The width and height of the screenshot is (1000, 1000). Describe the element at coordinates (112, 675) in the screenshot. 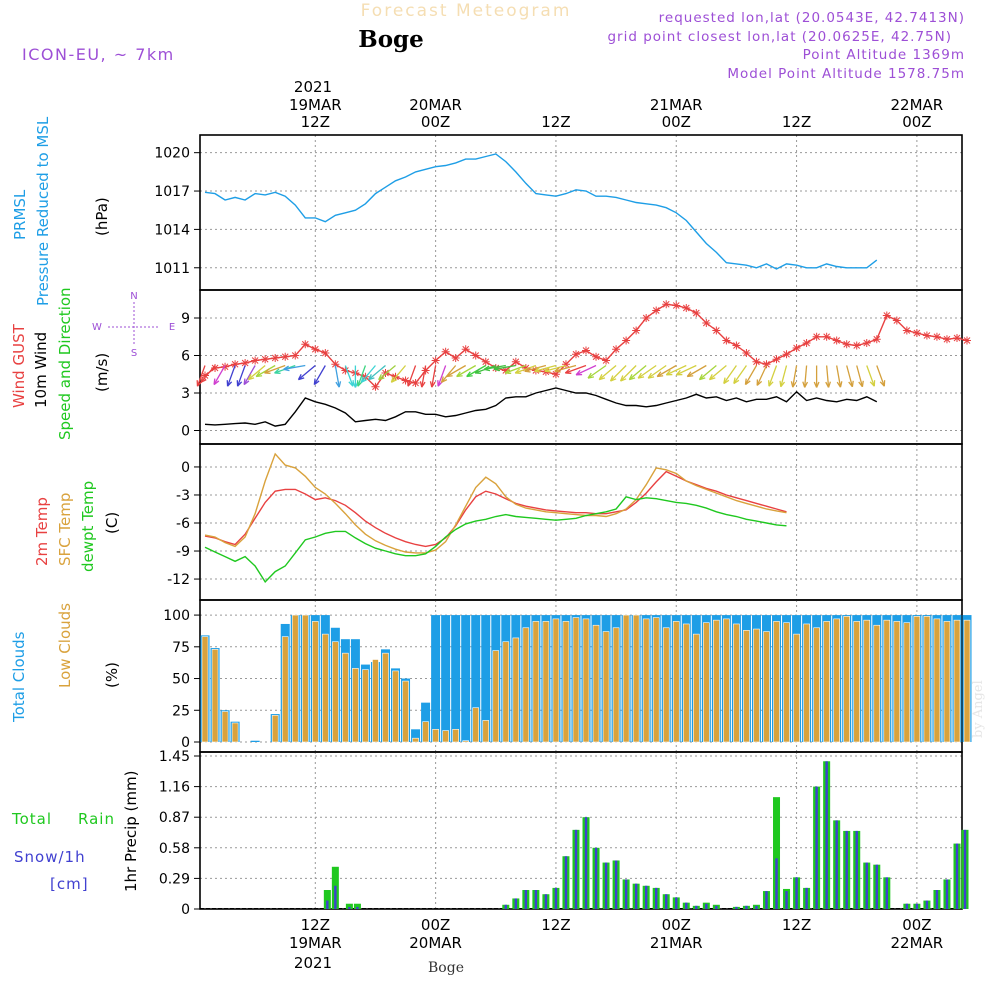

I see `clouds-unit-label: (%)` at that location.